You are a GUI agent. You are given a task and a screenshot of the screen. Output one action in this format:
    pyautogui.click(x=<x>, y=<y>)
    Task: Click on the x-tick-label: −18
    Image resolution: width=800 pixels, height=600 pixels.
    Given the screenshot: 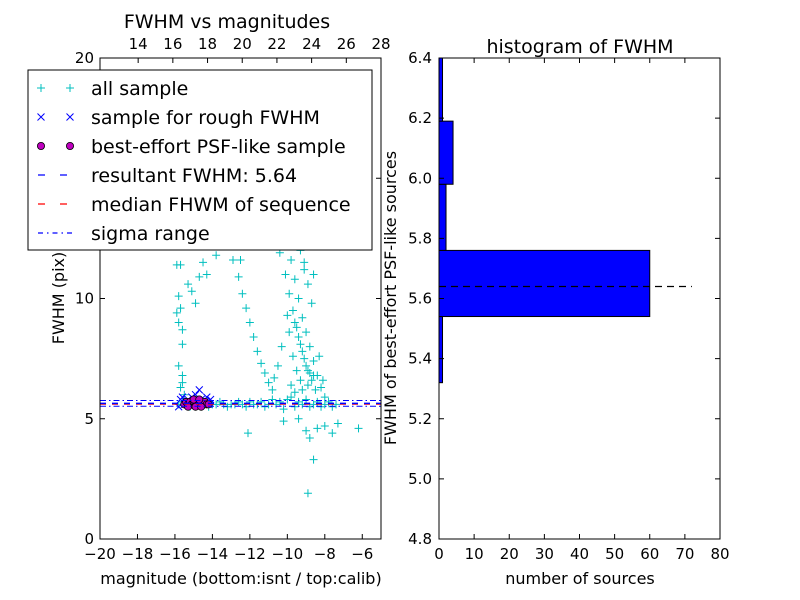 What is the action you would take?
    pyautogui.click(x=138, y=554)
    